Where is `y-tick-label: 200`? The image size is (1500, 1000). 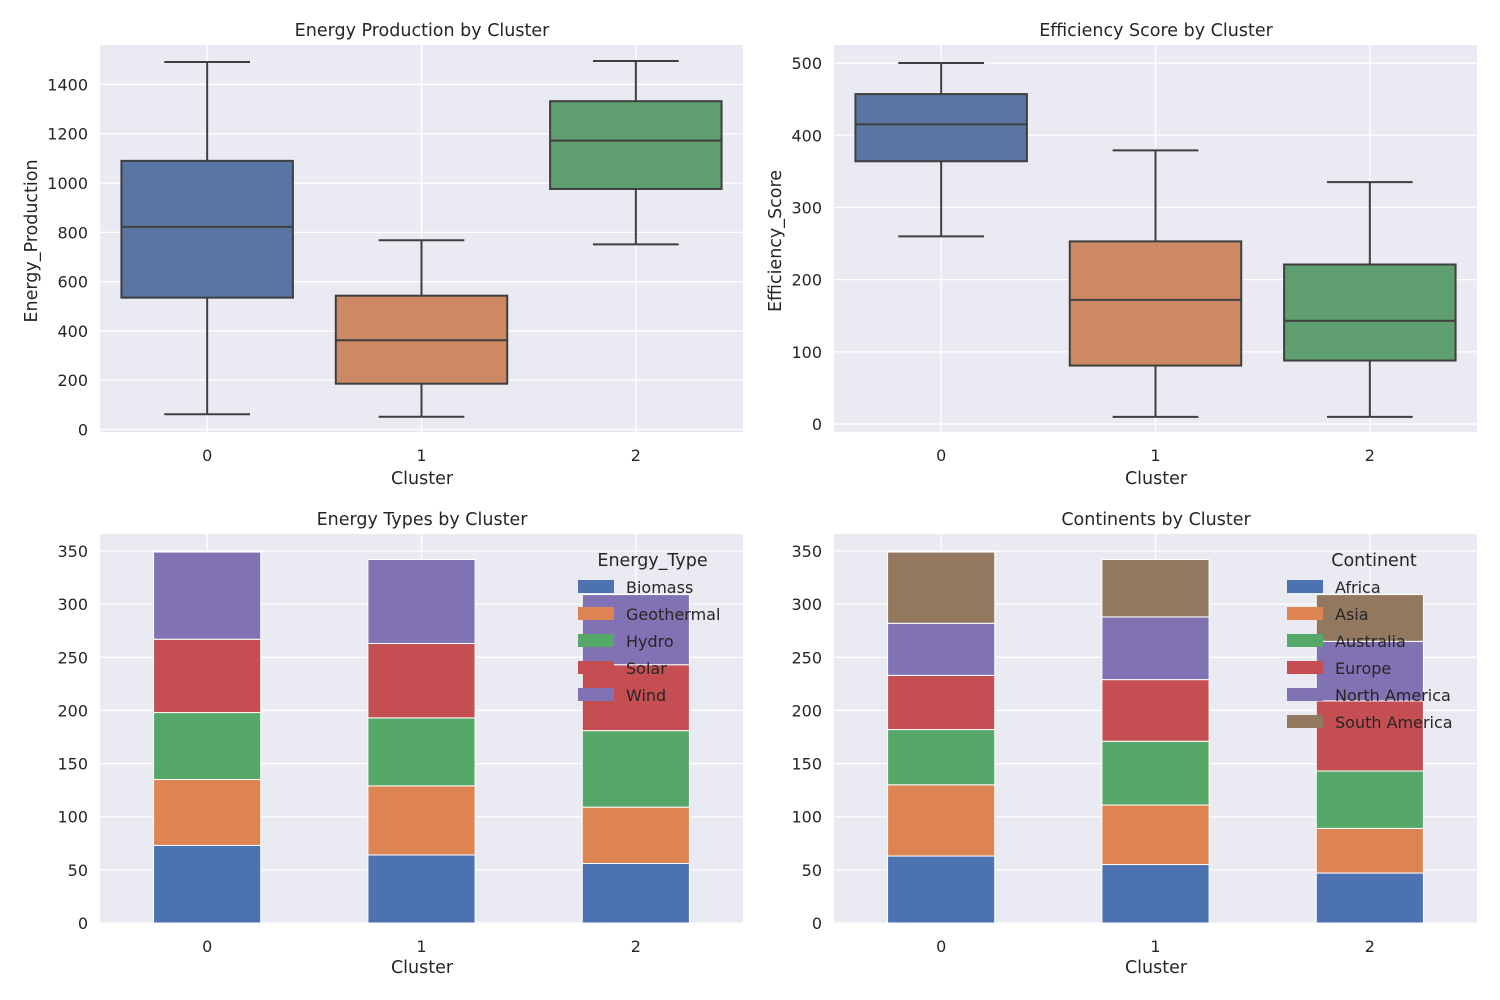 y-tick-label: 200 is located at coordinates (806, 280).